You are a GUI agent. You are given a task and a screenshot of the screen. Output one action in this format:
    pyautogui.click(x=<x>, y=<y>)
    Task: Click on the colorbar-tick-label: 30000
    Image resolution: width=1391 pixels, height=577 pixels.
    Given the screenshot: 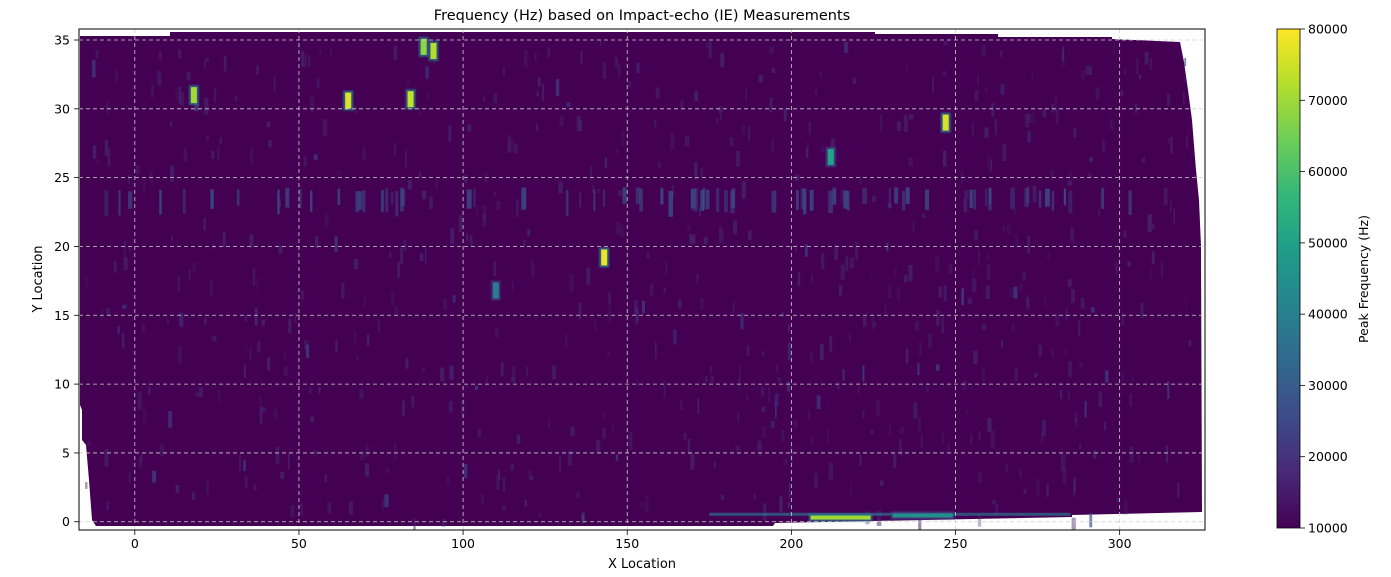 What is the action you would take?
    pyautogui.click(x=1328, y=385)
    